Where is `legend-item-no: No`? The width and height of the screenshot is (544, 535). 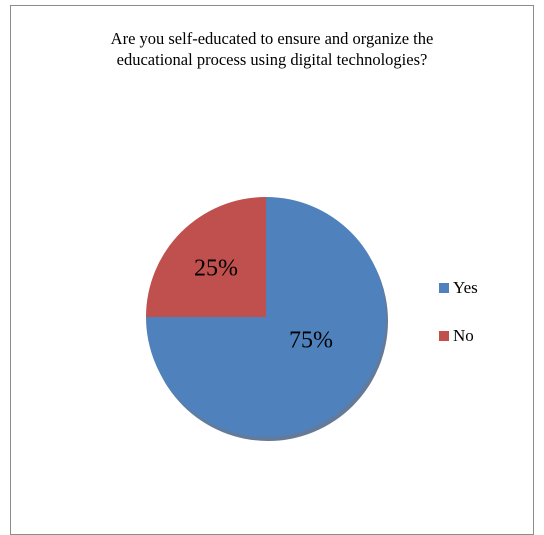 legend-item-no: No is located at coordinates (458, 336).